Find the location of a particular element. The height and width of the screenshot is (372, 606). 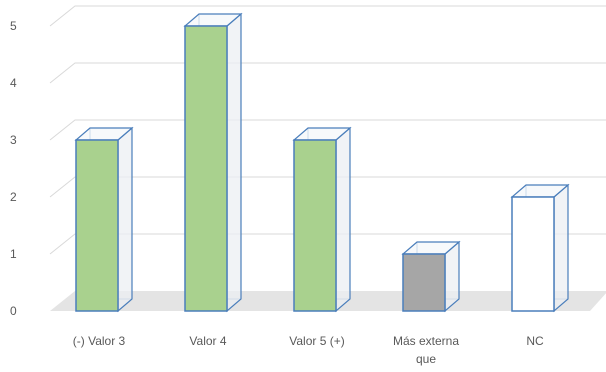

x-category-label: (-) Valor 3 is located at coordinates (99, 341).